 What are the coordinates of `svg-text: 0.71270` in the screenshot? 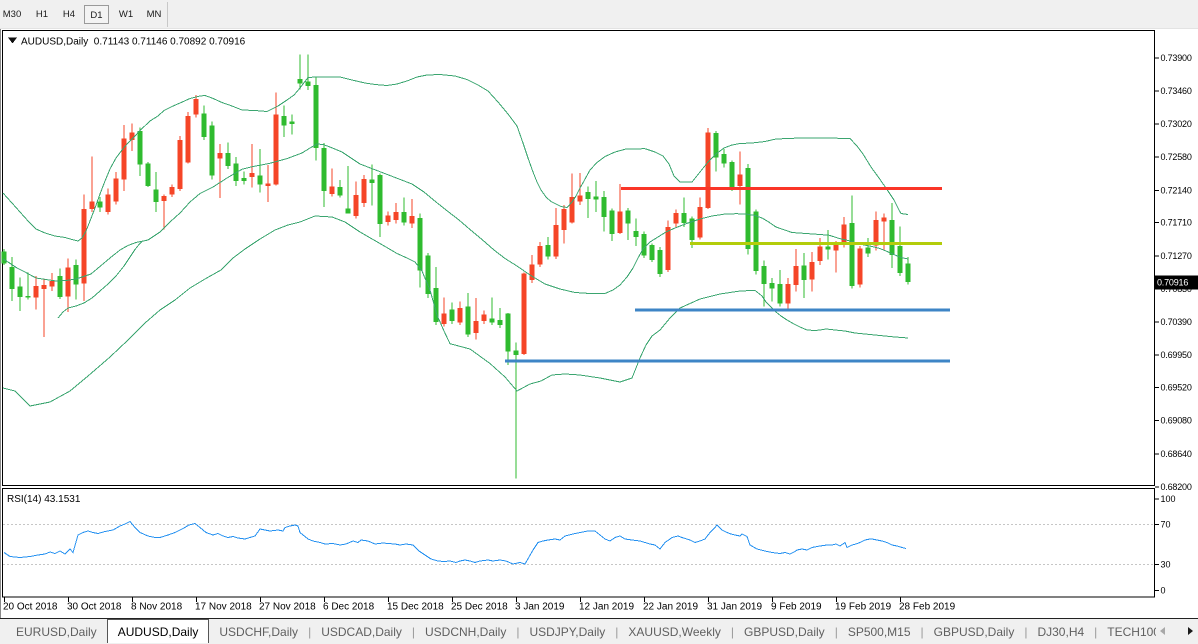 It's located at (1176, 256).